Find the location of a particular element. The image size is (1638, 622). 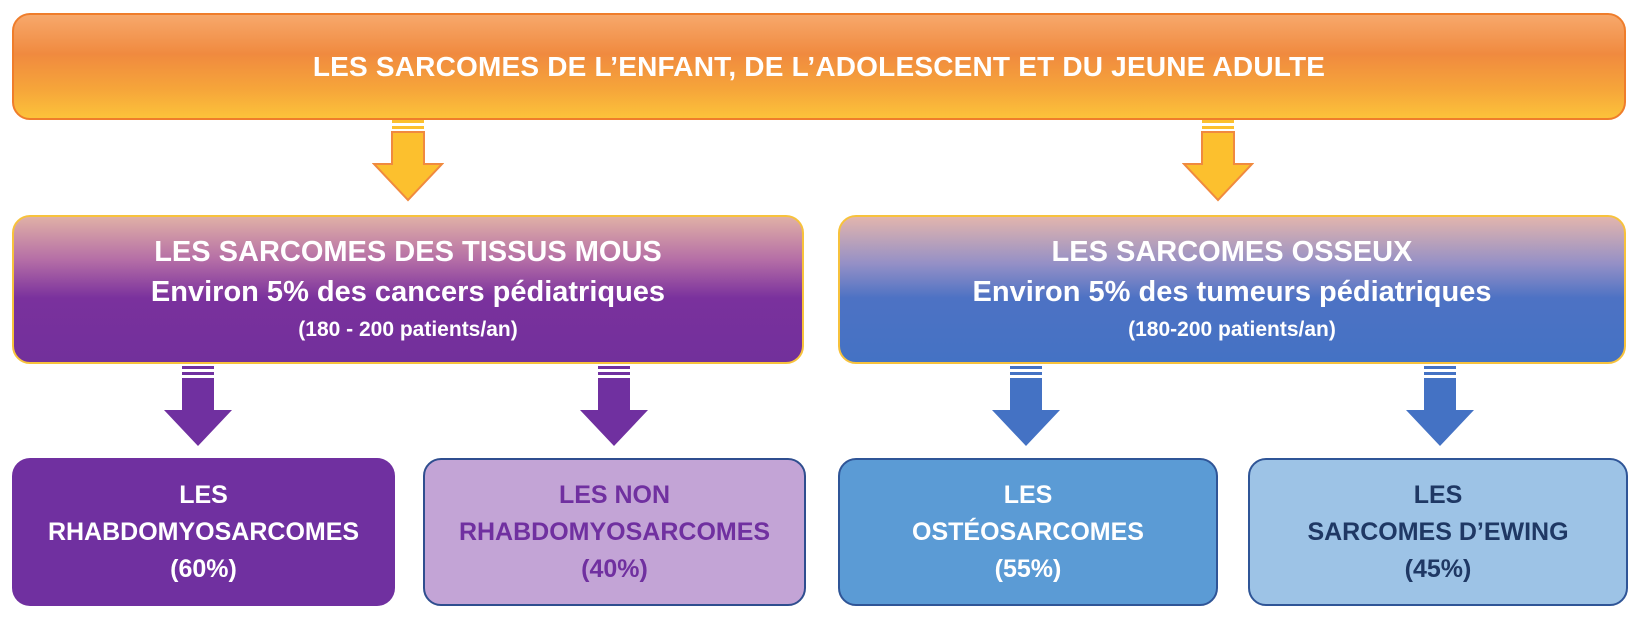

bone-share: Environ 5% des tumeurs pédiatriques is located at coordinates (1232, 291).